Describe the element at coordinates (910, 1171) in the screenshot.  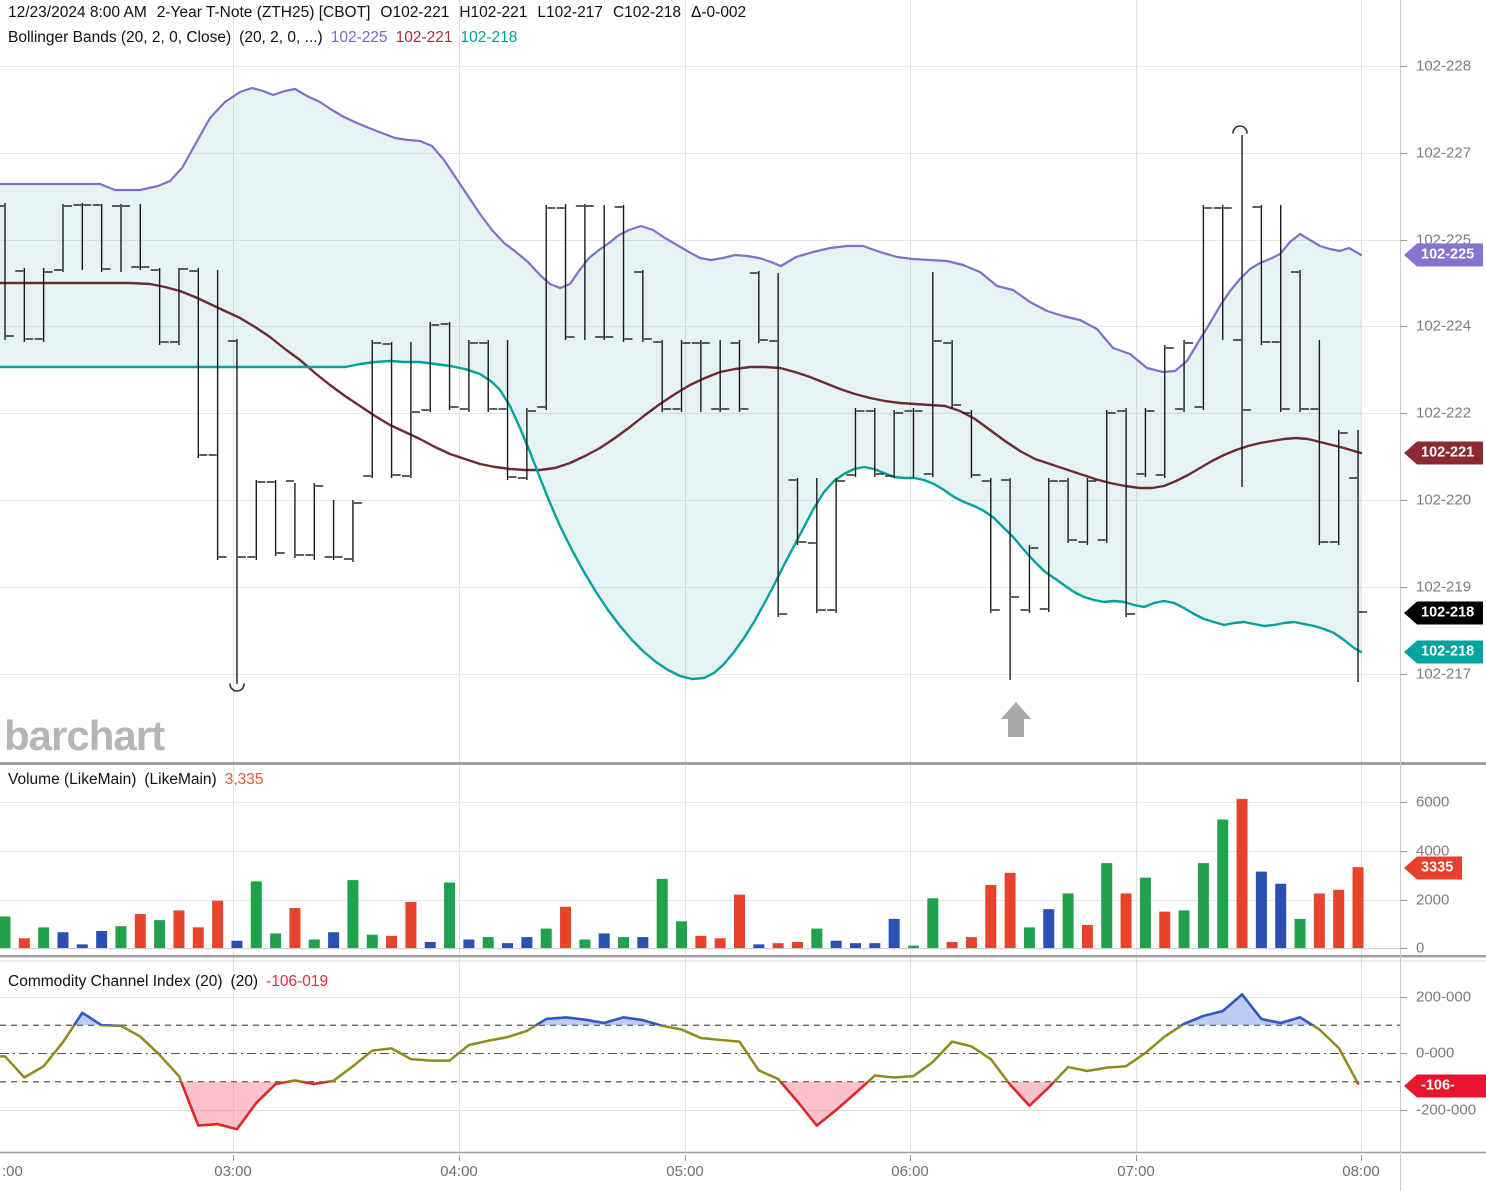
I see `time-axis-label: 06:00` at that location.